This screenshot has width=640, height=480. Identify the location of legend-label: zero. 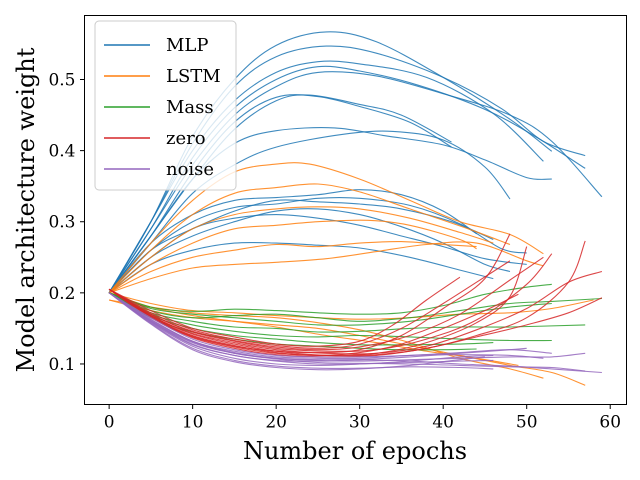
(186, 138).